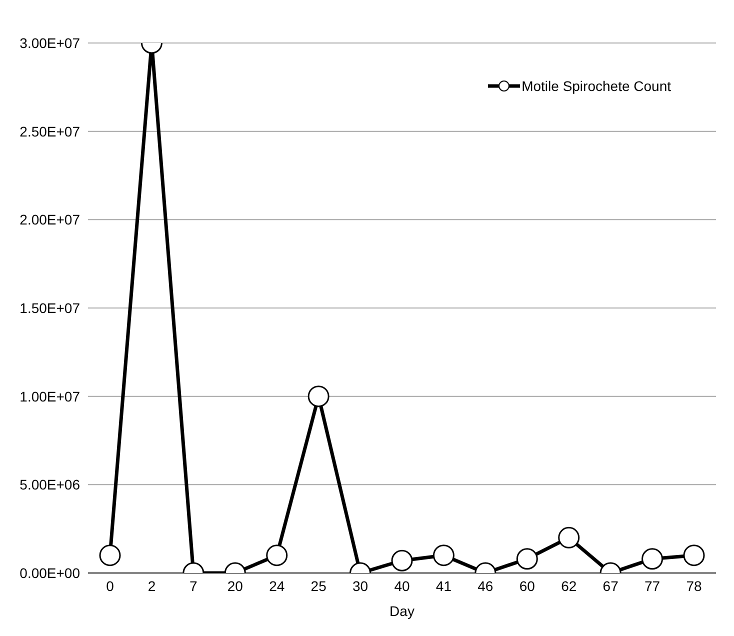 This screenshot has height=636, width=734. What do you see at coordinates (50, 484) in the screenshot?
I see `y-tick-label: 5.00E+06` at bounding box center [50, 484].